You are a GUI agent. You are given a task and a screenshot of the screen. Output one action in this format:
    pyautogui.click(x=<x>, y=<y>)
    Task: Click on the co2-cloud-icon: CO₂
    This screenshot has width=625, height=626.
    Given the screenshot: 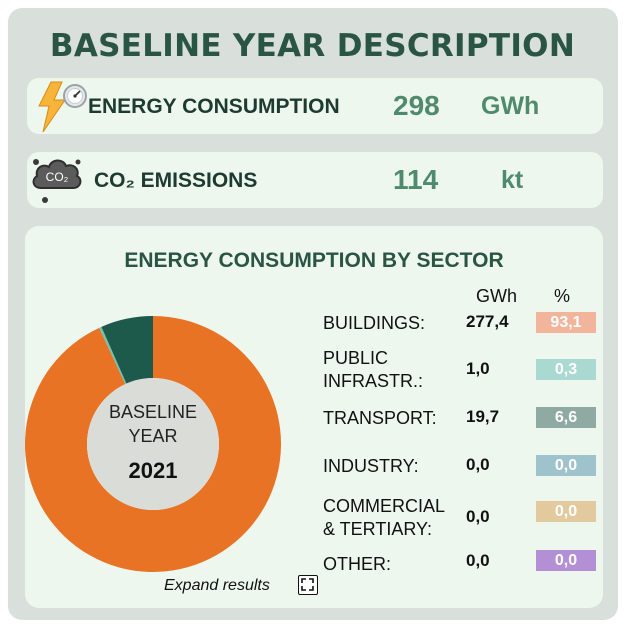 What is the action you would take?
    pyautogui.click(x=57, y=179)
    